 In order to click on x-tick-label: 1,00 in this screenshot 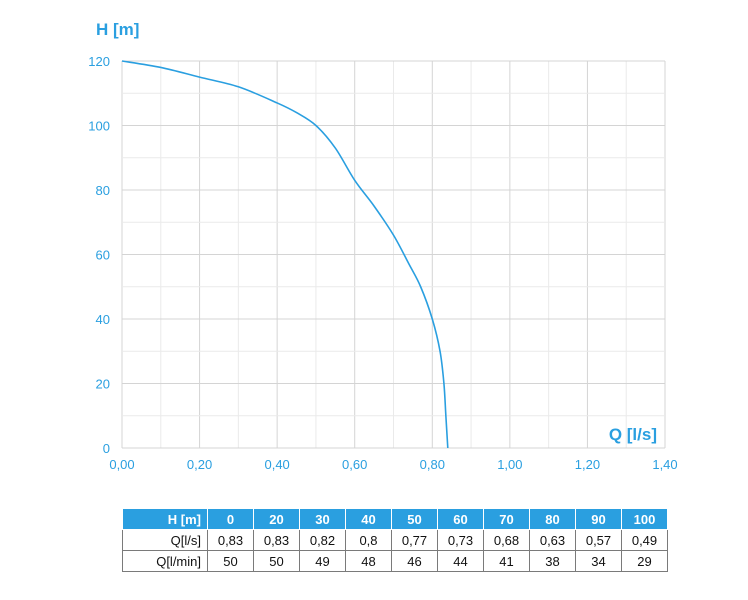, I will do `click(509, 464)`.